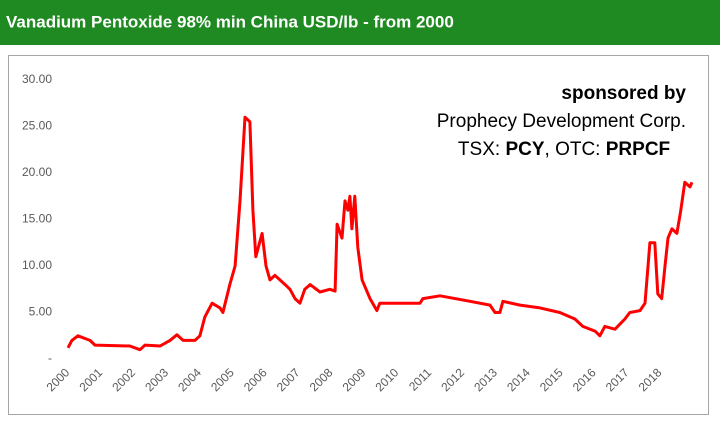 This screenshot has width=720, height=421. I want to click on y-tick-label: -, so click(50, 358).